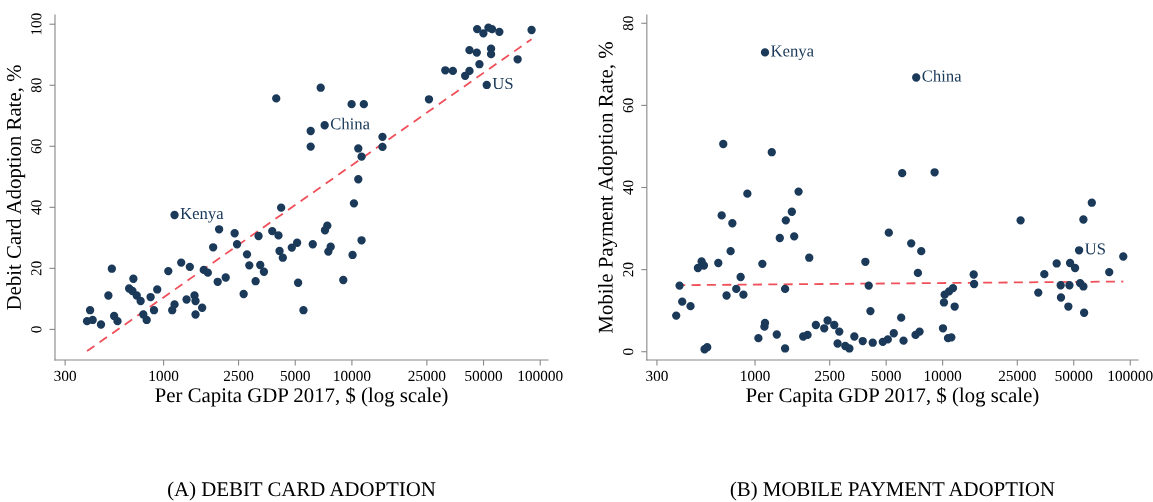  I want to click on text: (A) DEBIT CARD ADOPTION, so click(302, 491).